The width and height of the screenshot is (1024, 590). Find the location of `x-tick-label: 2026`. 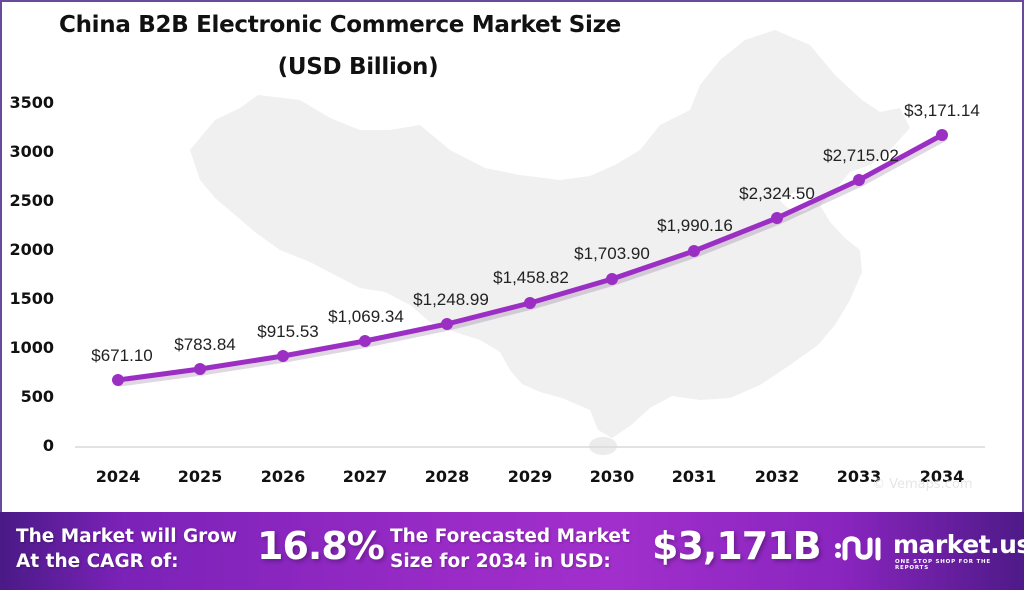

x-tick-label: 2026 is located at coordinates (283, 476).